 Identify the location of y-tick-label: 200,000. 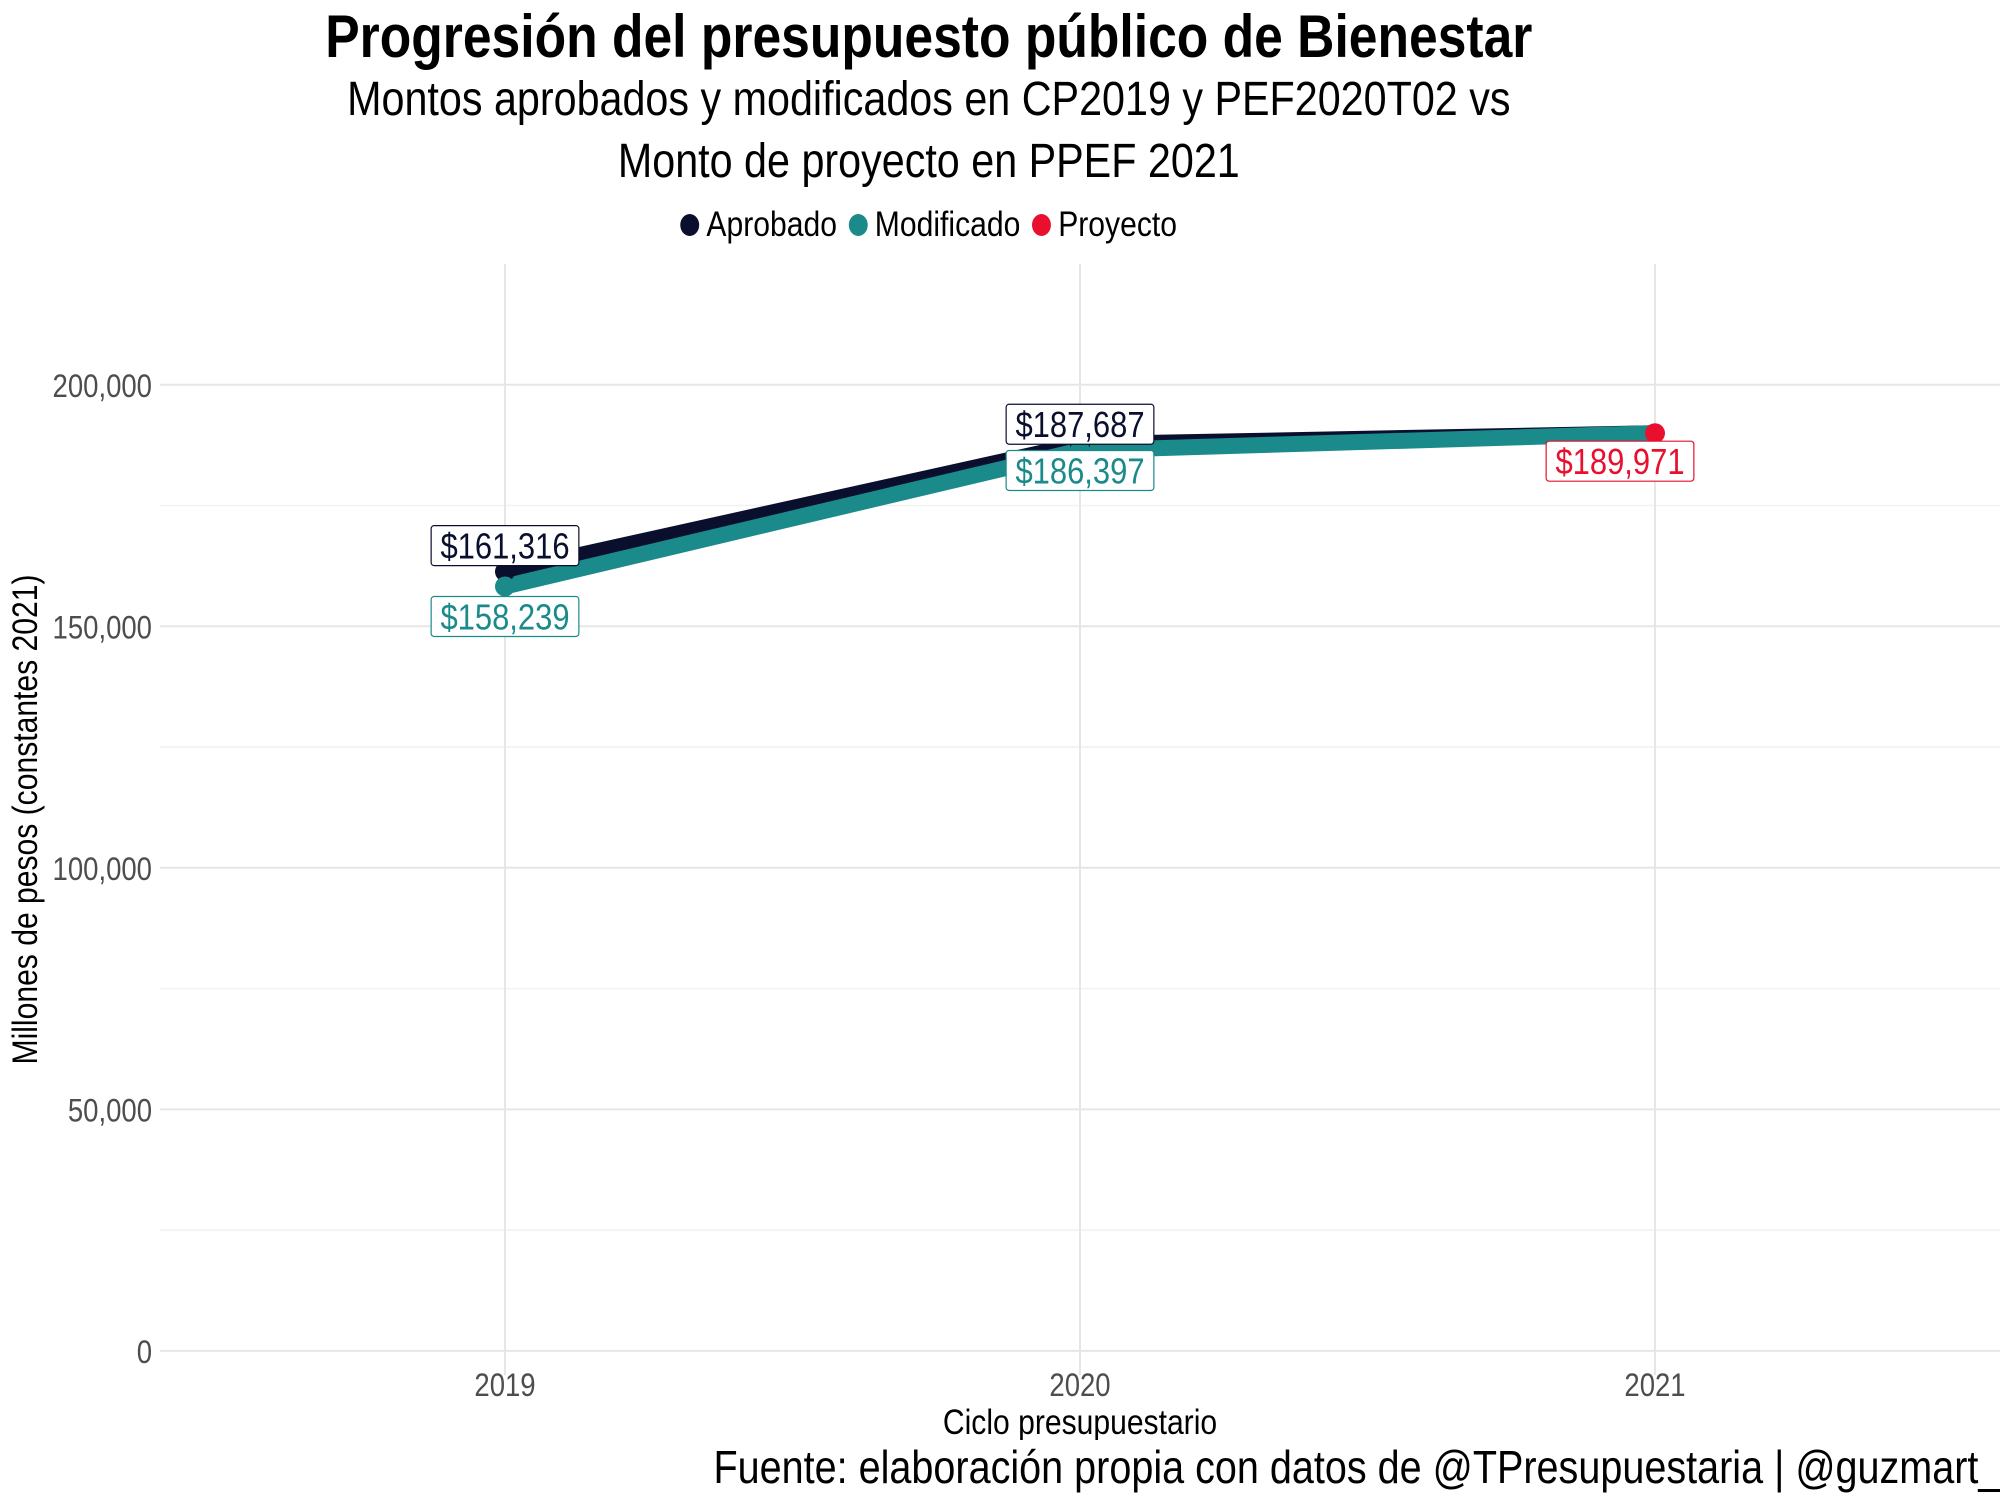
(102, 386).